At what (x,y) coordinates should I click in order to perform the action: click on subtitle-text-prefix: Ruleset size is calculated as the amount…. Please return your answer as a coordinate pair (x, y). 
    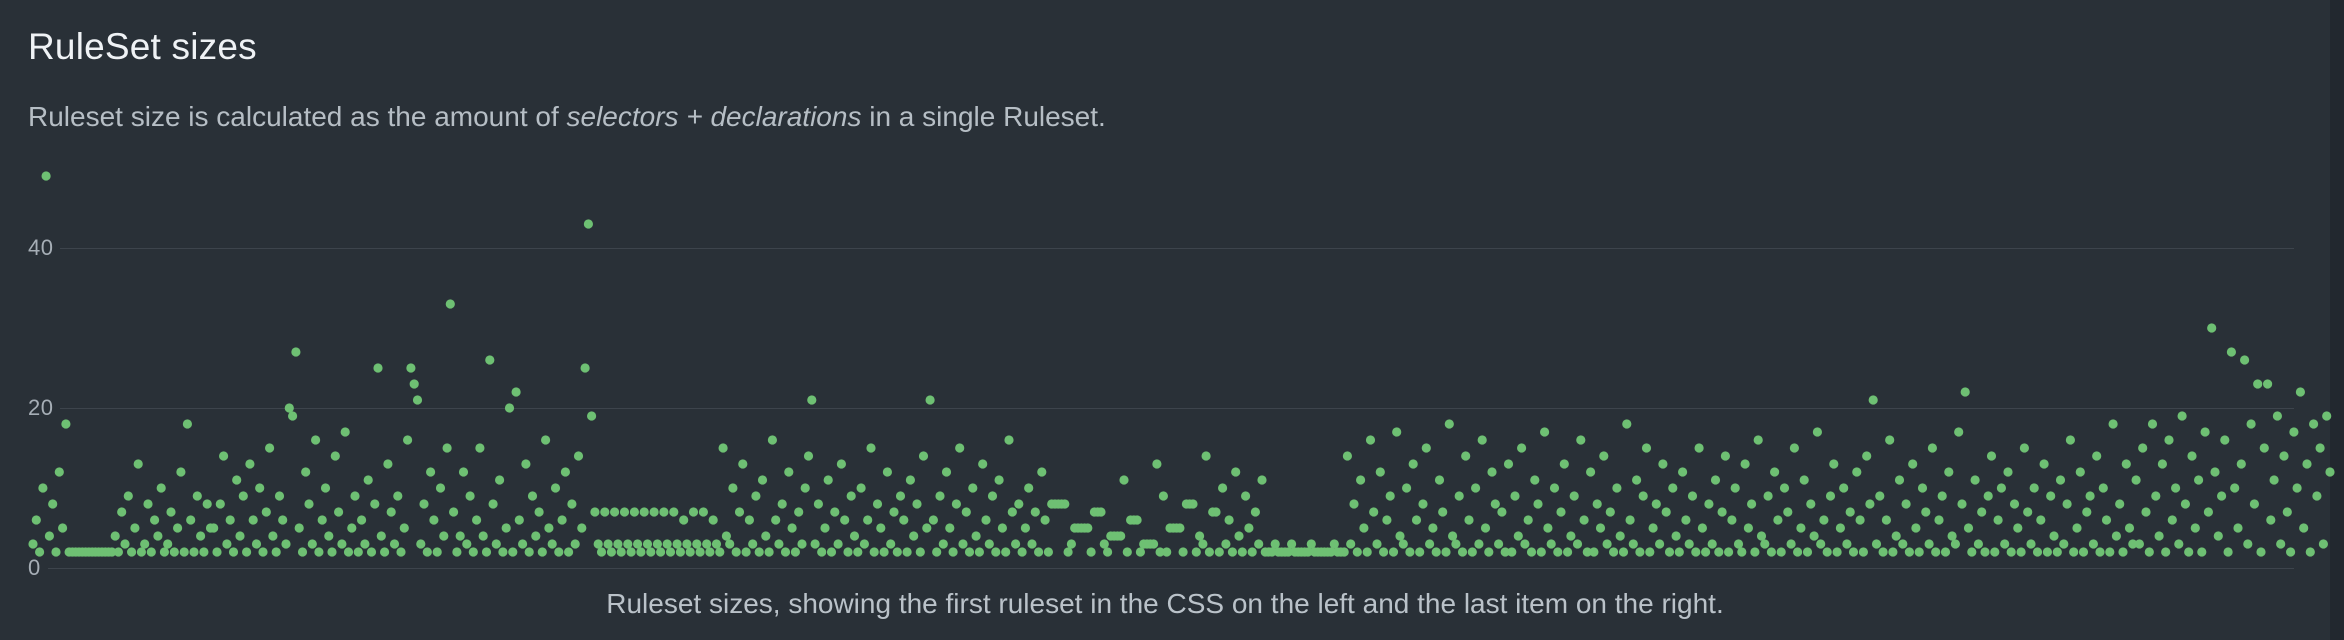
    Looking at the image, I should click on (297, 116).